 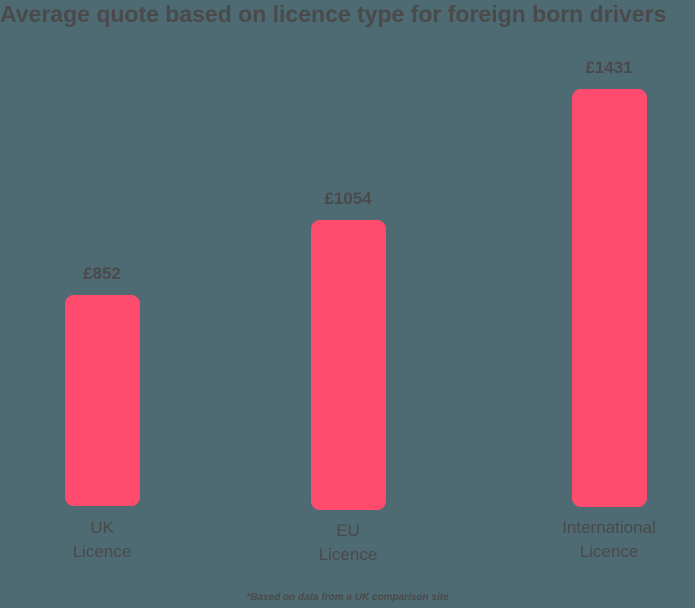 What do you see at coordinates (609, 298) in the screenshot?
I see `bar-international` at bounding box center [609, 298].